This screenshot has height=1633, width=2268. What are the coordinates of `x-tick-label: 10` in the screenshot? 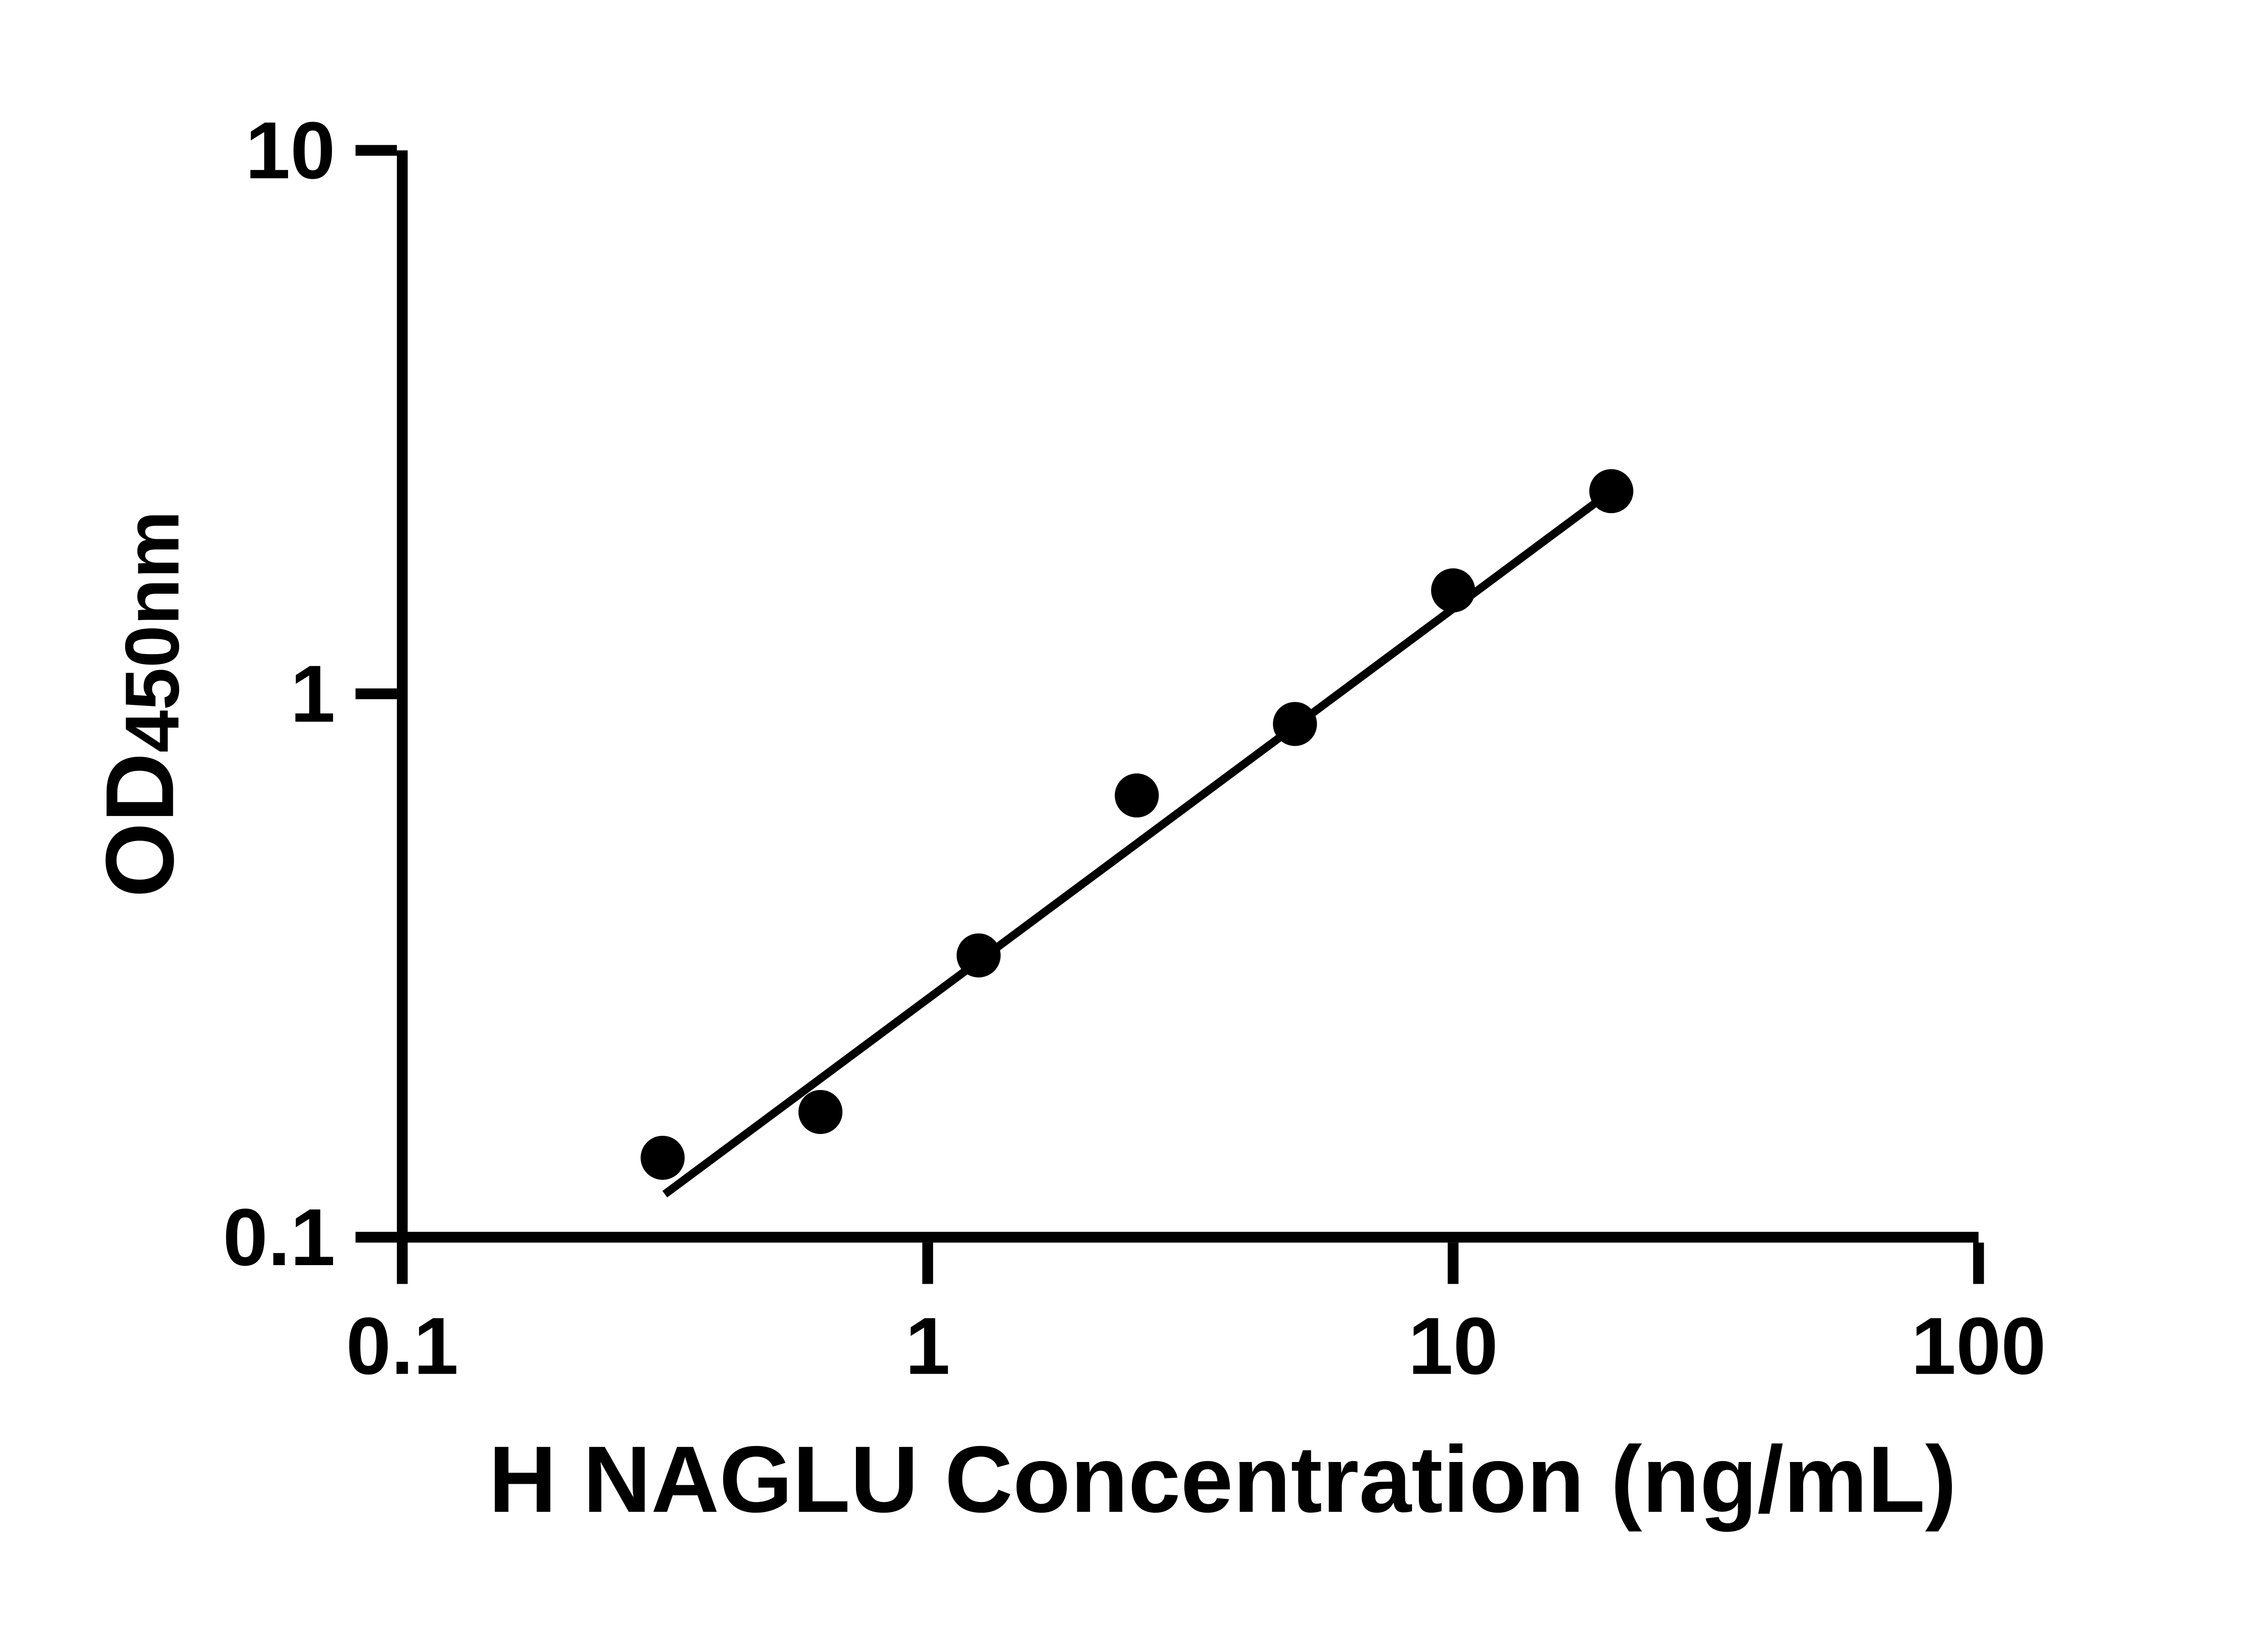 It's located at (1453, 1346).